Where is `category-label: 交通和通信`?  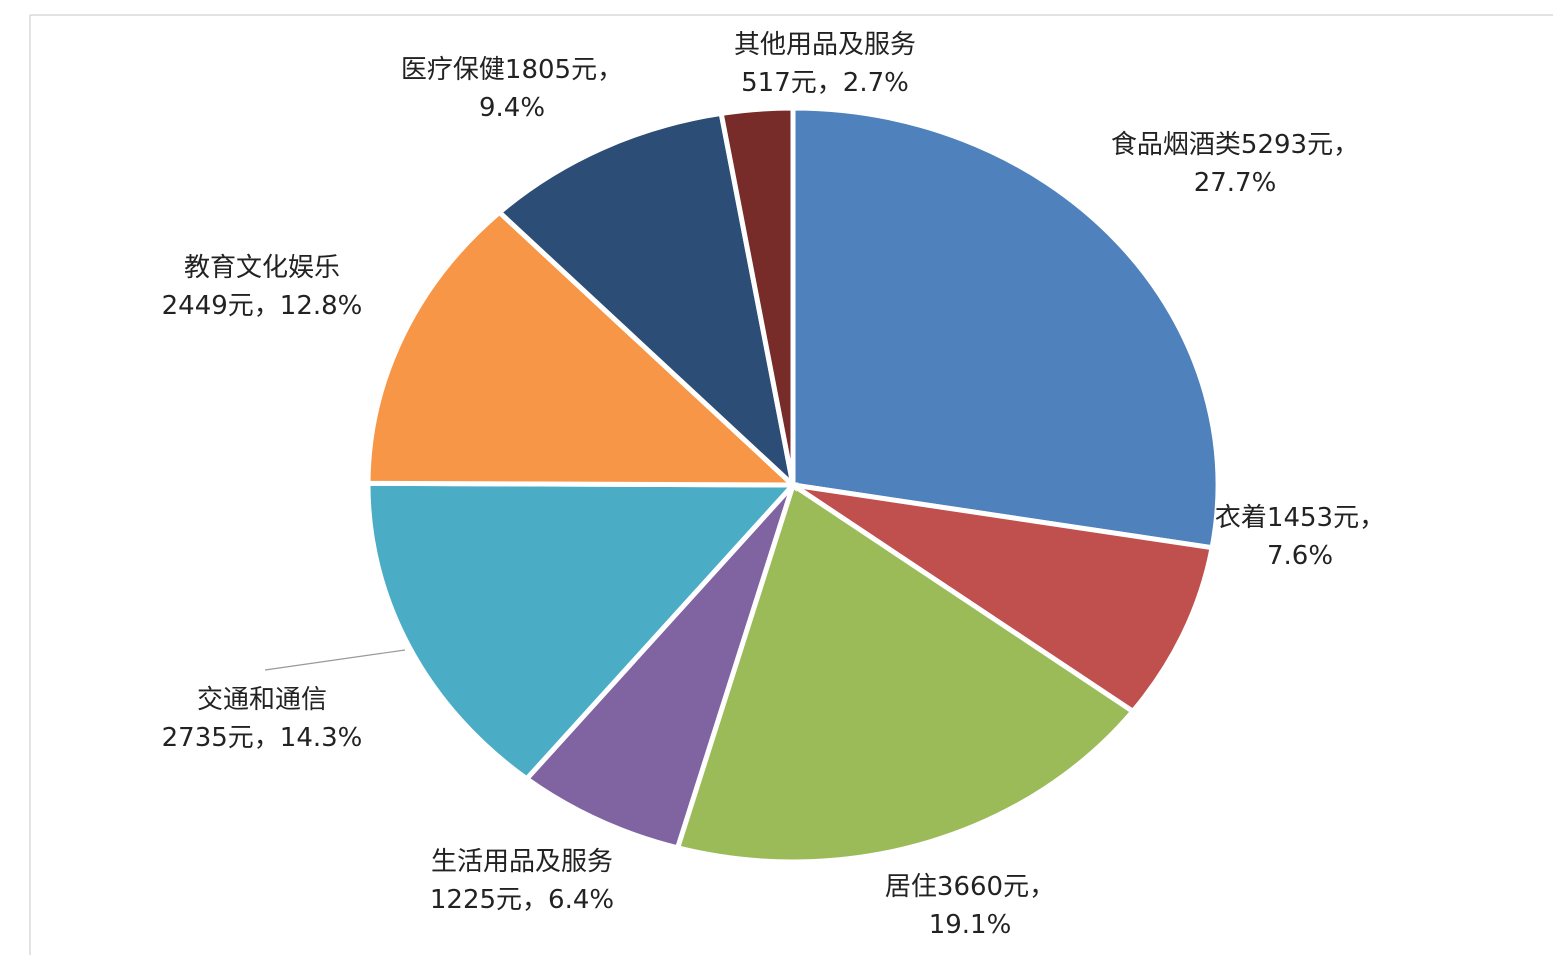 category-label: 交通和通信 is located at coordinates (262, 700).